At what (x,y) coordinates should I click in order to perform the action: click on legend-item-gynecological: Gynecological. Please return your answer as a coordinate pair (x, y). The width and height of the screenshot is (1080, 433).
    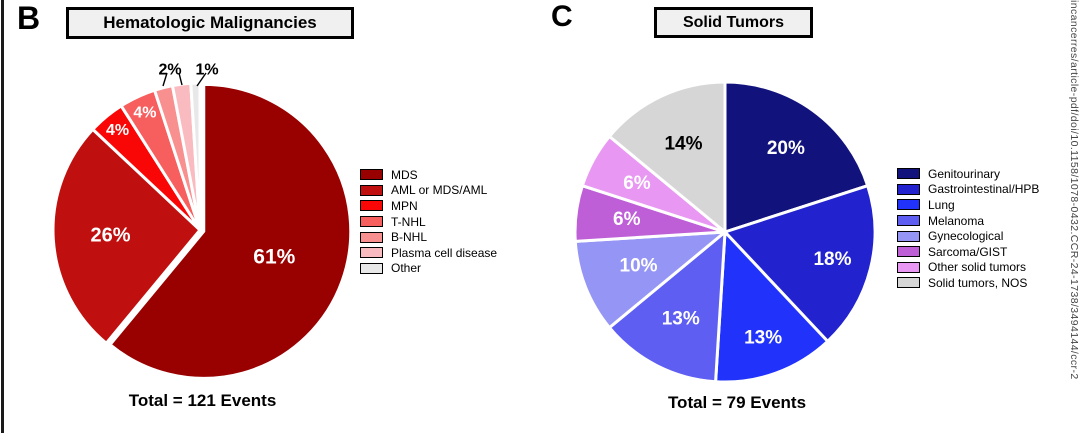
    Looking at the image, I should click on (968, 236).